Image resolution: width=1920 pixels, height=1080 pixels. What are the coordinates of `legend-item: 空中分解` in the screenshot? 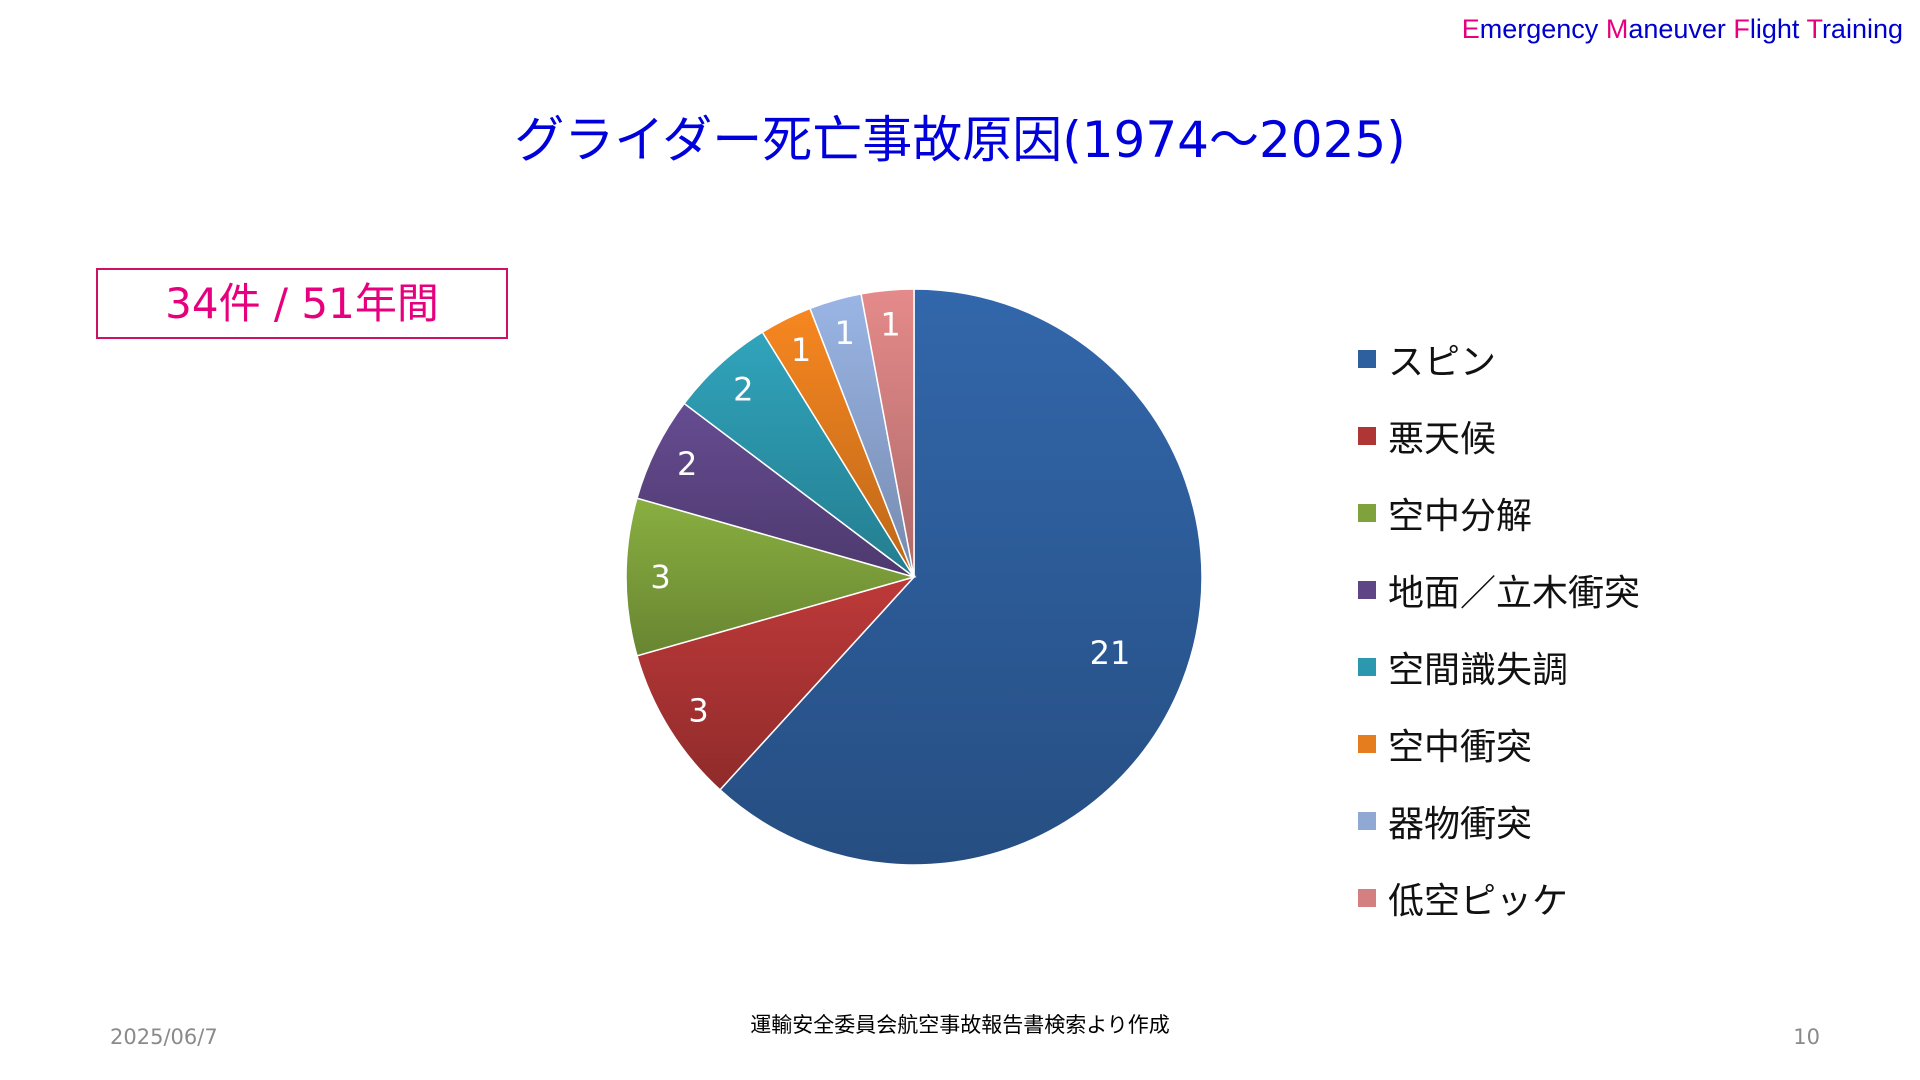 It's located at (1499, 512).